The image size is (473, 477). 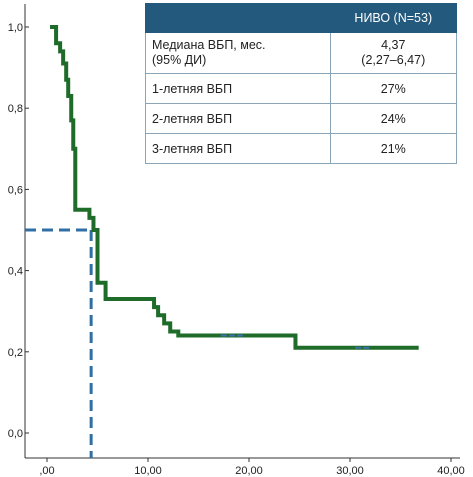 I want to click on table-header-empty, so click(x=238, y=18).